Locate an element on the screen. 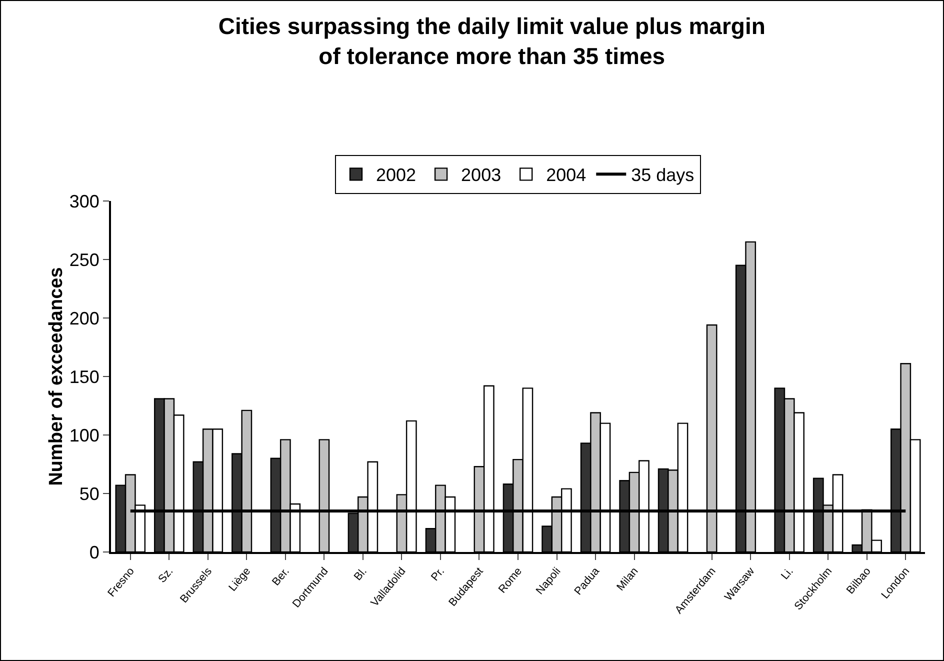  y-tick-label: 0 is located at coordinates (94, 552).